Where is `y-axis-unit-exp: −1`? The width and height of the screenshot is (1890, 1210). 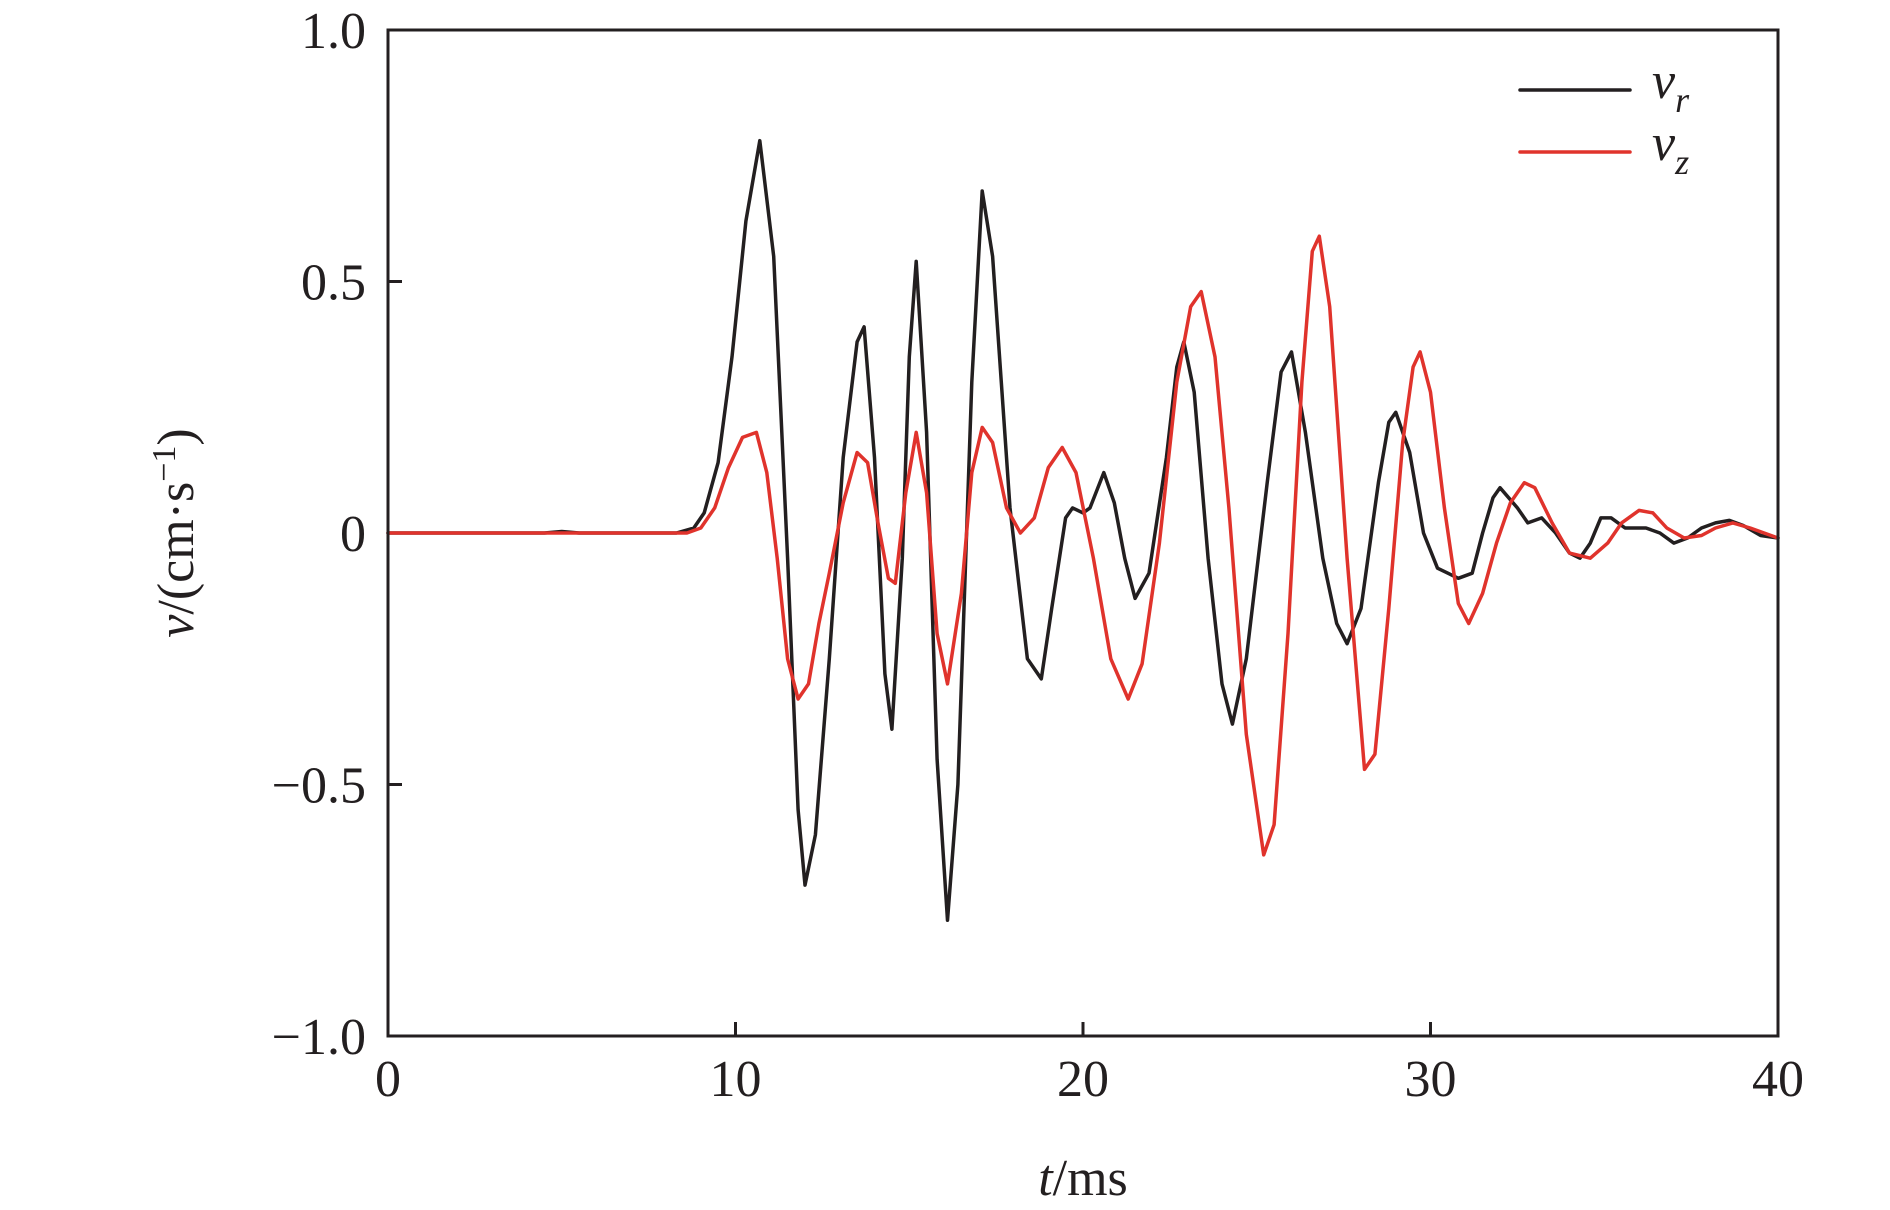 y-axis-unit-exp: −1 is located at coordinates (164, 464).